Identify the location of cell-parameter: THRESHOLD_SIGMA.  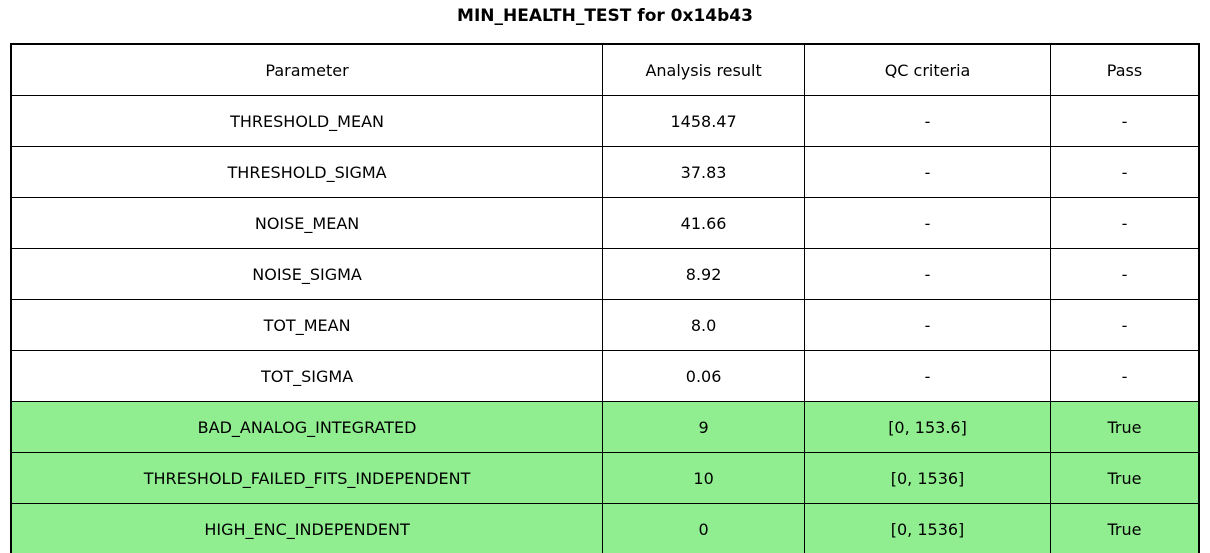
(307, 172).